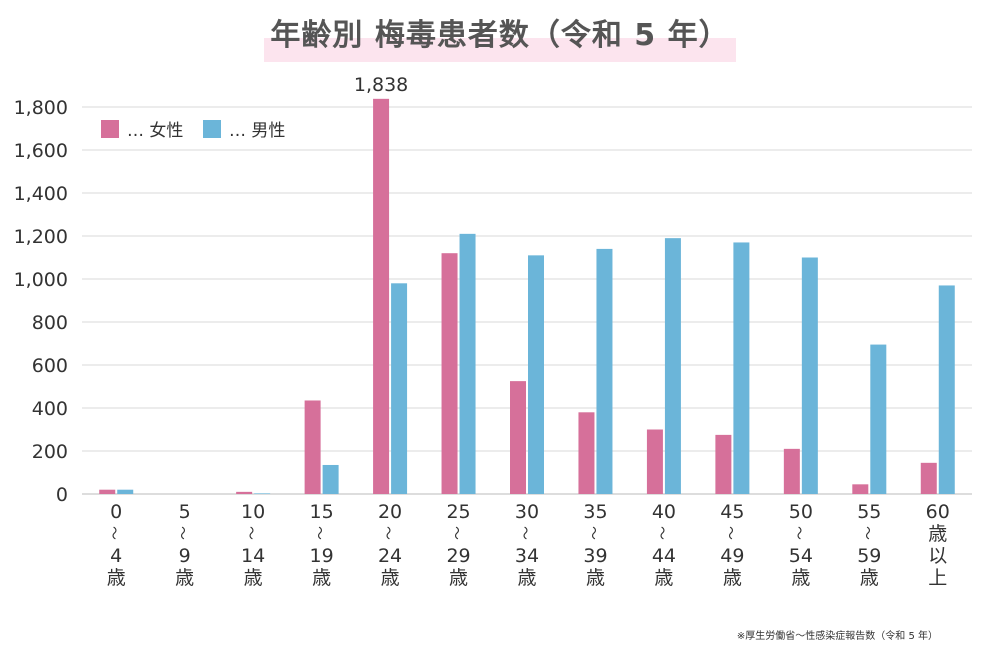 This screenshot has width=1000, height=660. What do you see at coordinates (595, 512) in the screenshot?
I see `x-tick-label: 35` at bounding box center [595, 512].